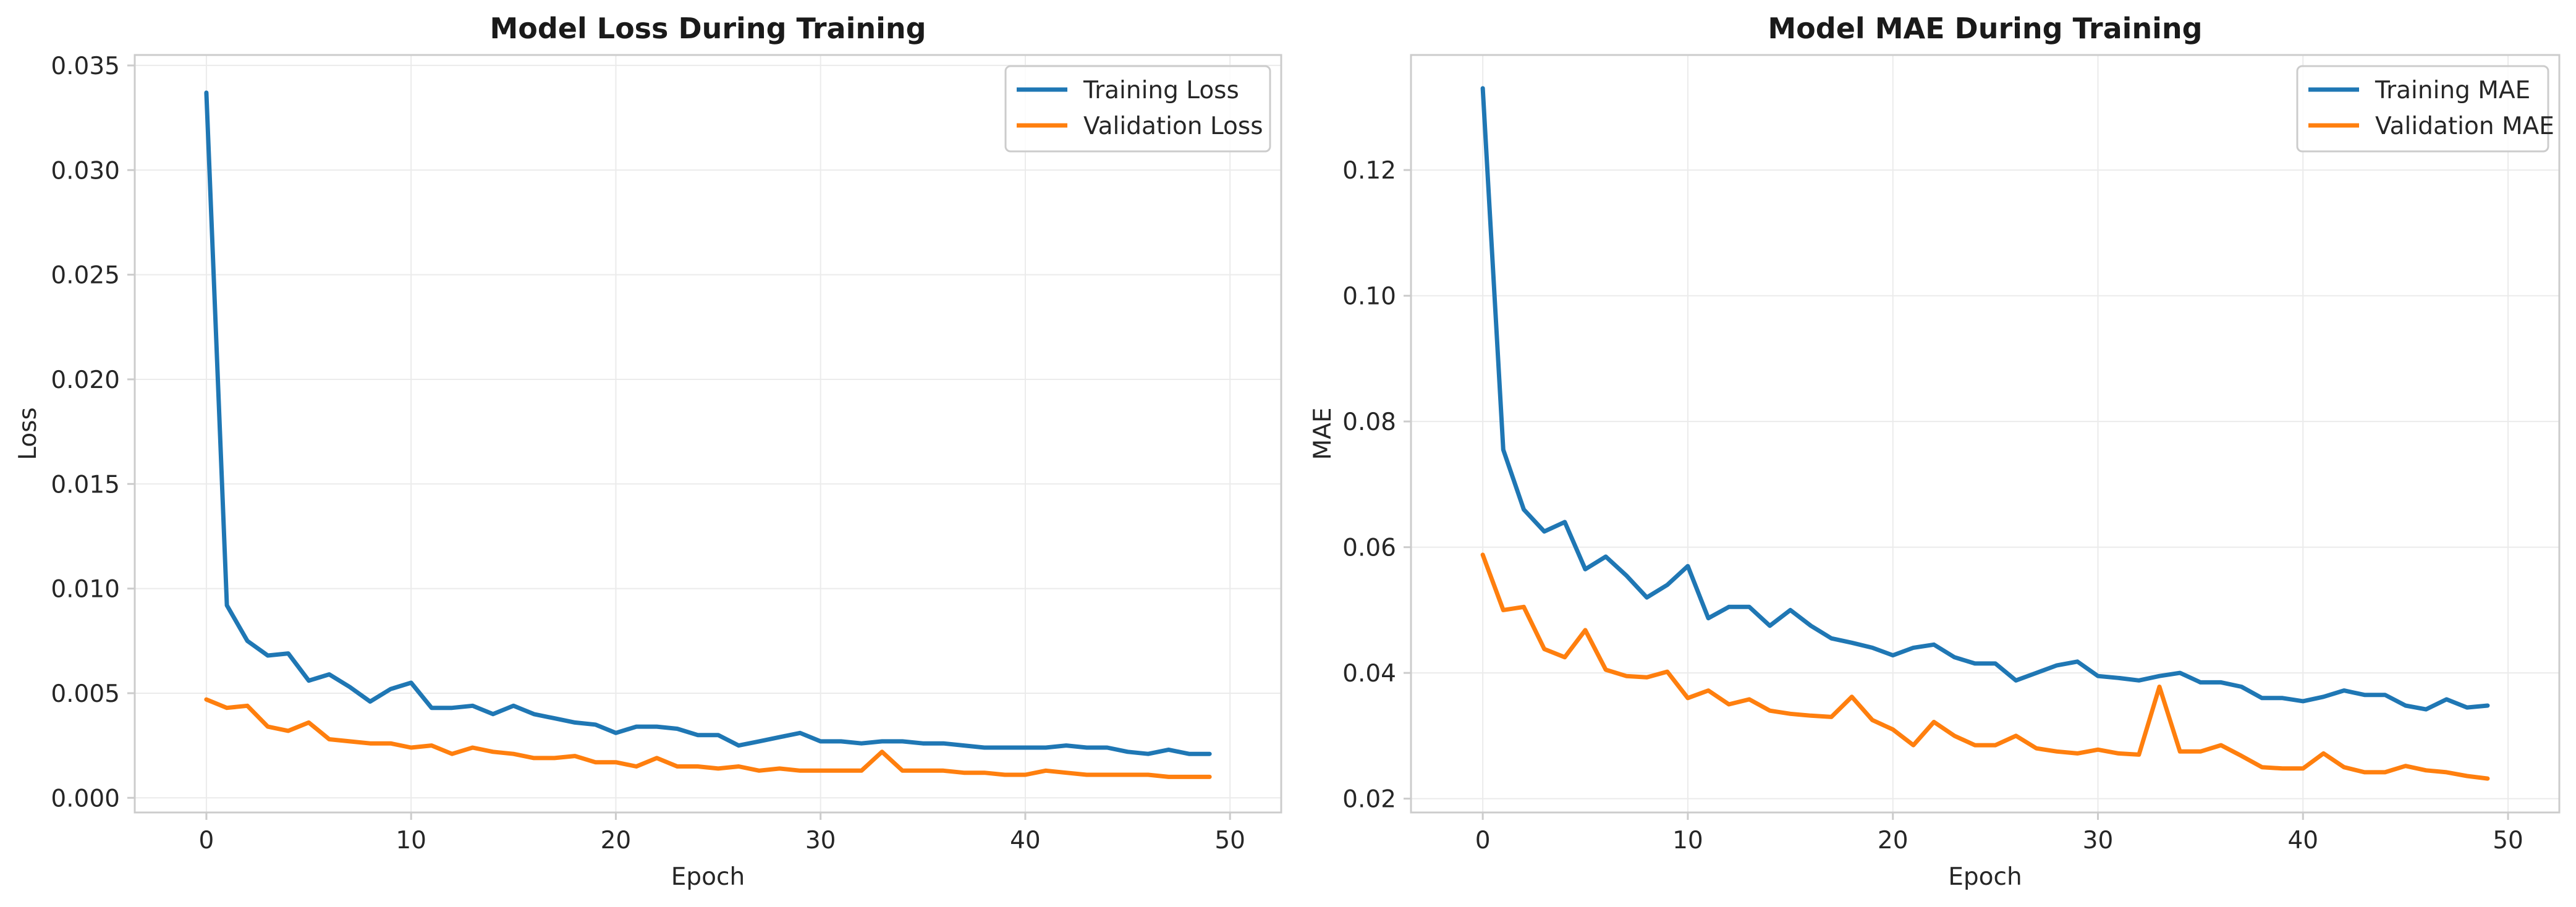  I want to click on loss-legend: Training Loss Validation Loss, so click(1137, 109).